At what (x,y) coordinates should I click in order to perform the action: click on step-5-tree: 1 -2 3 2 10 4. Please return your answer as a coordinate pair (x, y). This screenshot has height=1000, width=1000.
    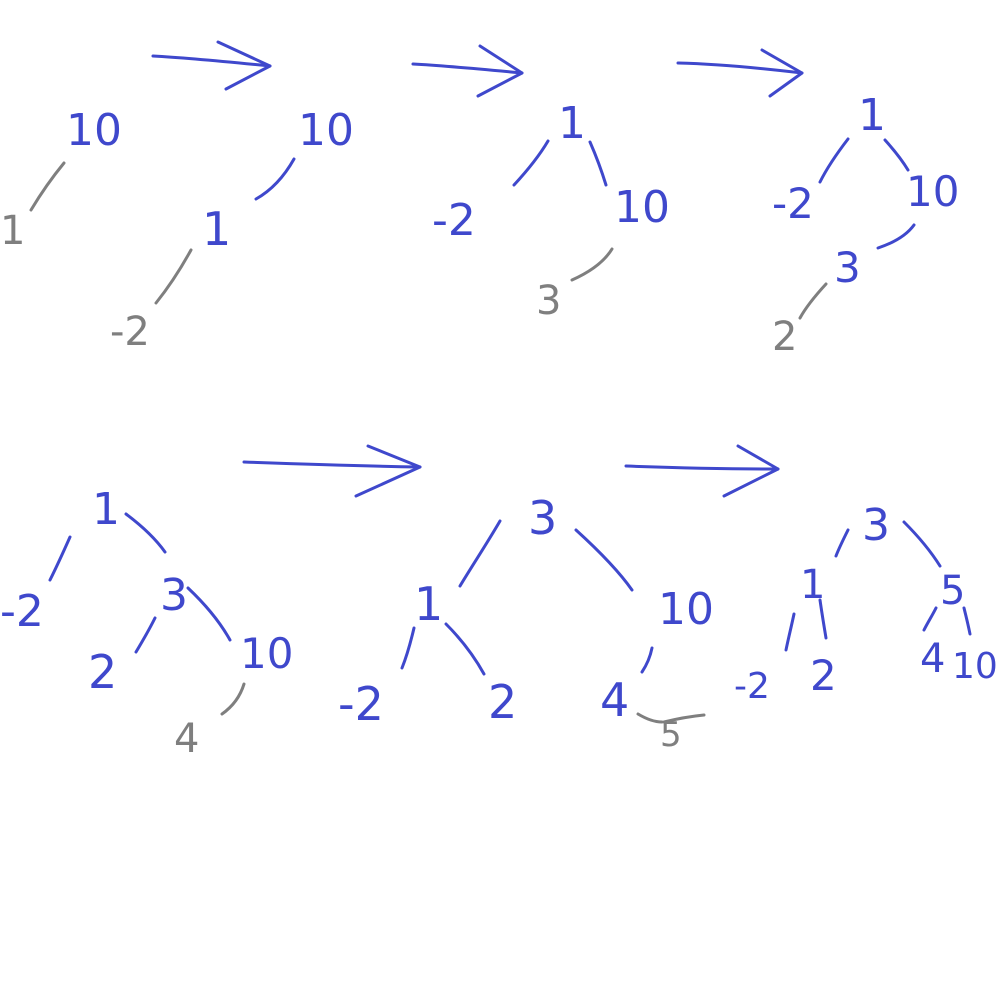
    Looking at the image, I should click on (146, 623).